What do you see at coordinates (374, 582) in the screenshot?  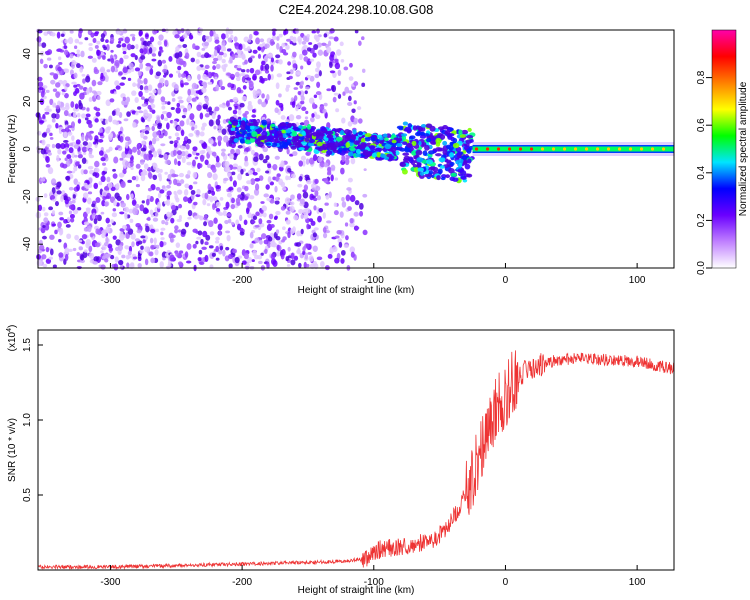 I see `snr-x-tick-label: -100` at bounding box center [374, 582].